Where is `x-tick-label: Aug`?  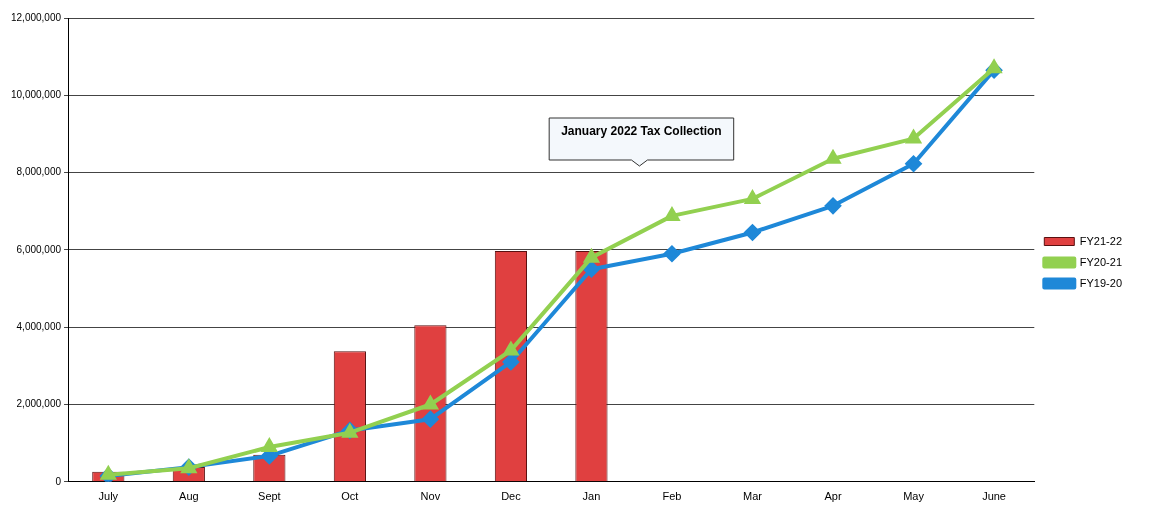 x-tick-label: Aug is located at coordinates (189, 496).